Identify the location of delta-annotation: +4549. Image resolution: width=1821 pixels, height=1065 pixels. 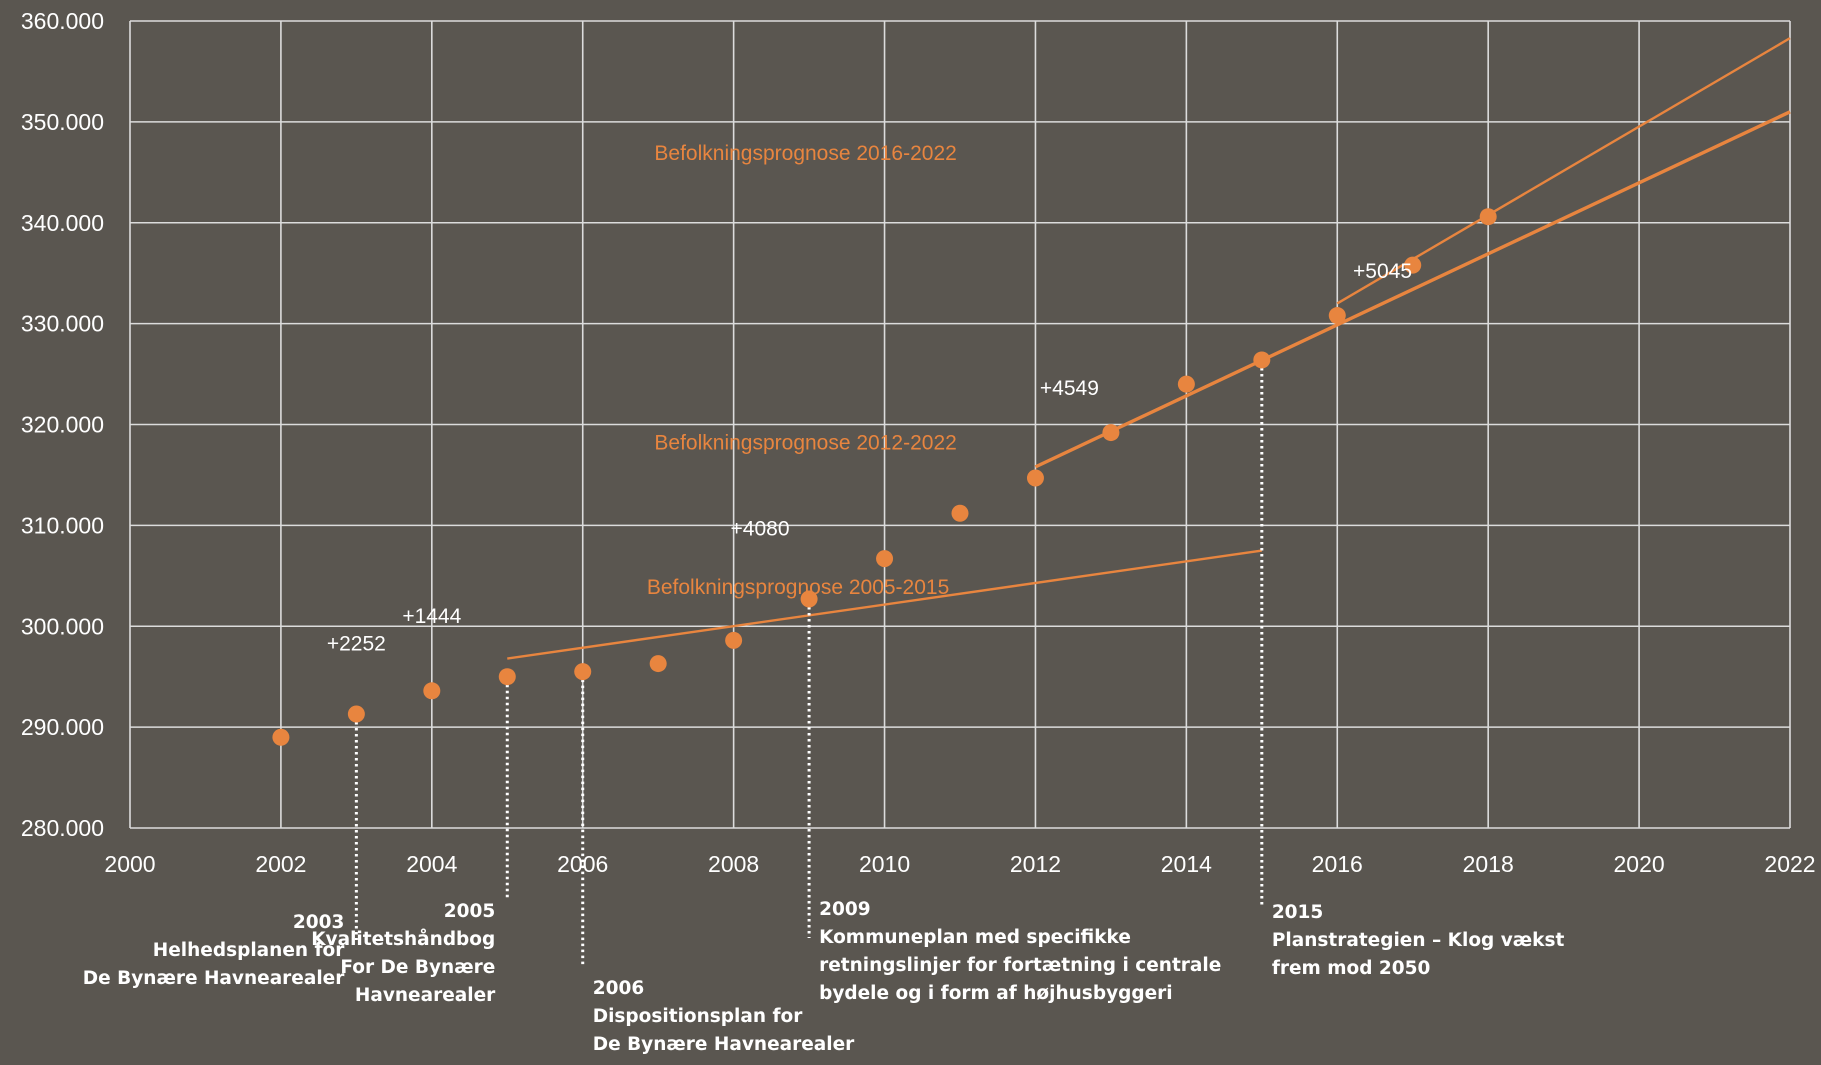
(1069, 388).